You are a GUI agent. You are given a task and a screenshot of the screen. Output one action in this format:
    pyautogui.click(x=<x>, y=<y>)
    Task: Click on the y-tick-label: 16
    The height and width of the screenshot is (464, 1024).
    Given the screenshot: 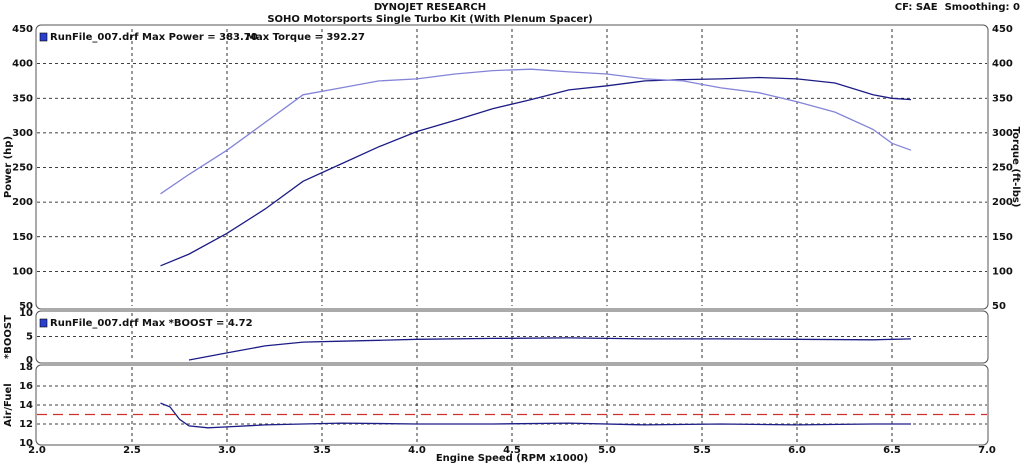 What is the action you would take?
    pyautogui.click(x=26, y=386)
    